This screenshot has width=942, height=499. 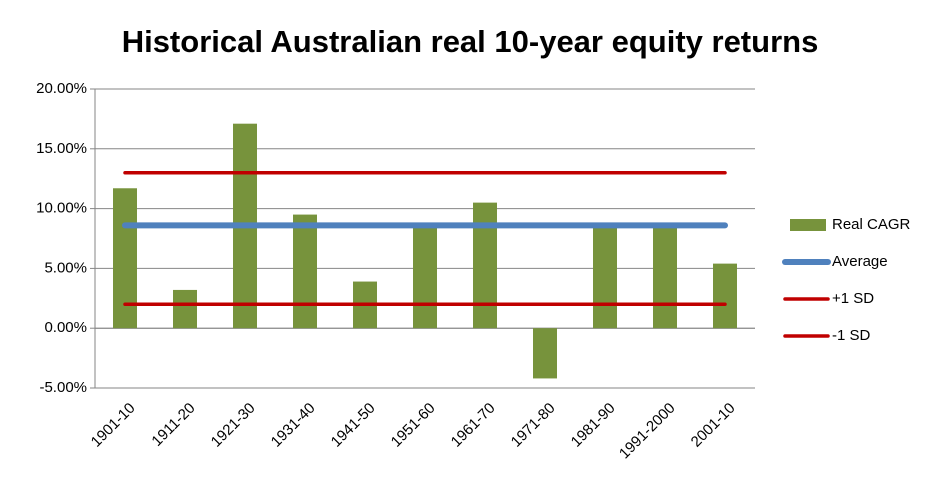 I want to click on x-tick-label: 1961-70, so click(x=473, y=425).